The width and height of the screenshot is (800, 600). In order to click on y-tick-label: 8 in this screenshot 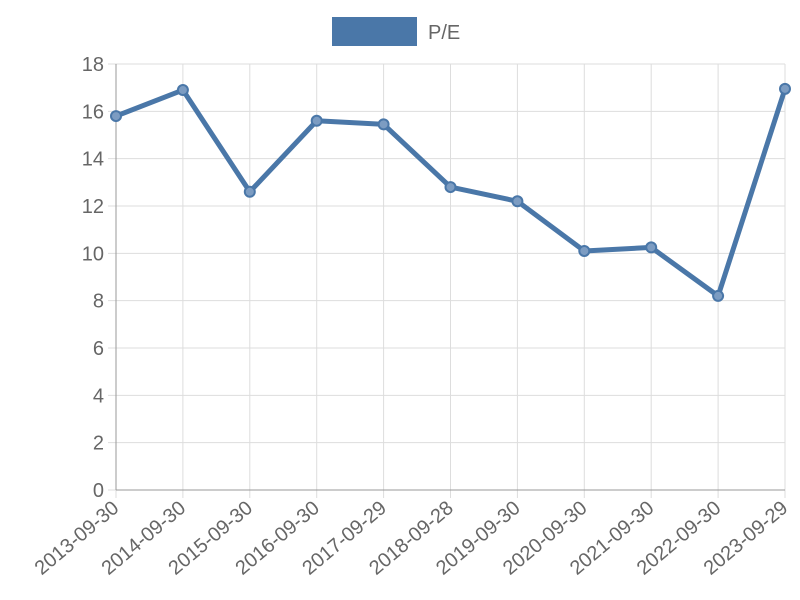, I will do `click(98, 302)`.